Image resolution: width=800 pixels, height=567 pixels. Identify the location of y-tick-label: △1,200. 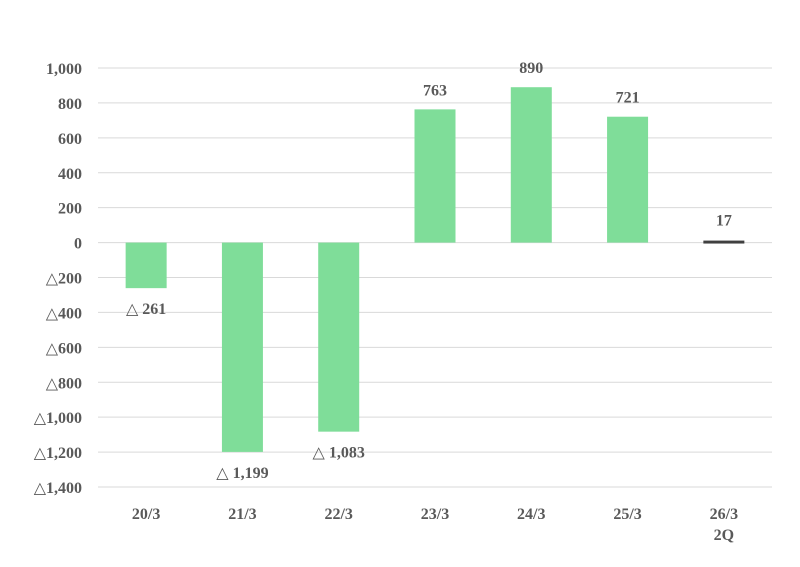
(58, 453).